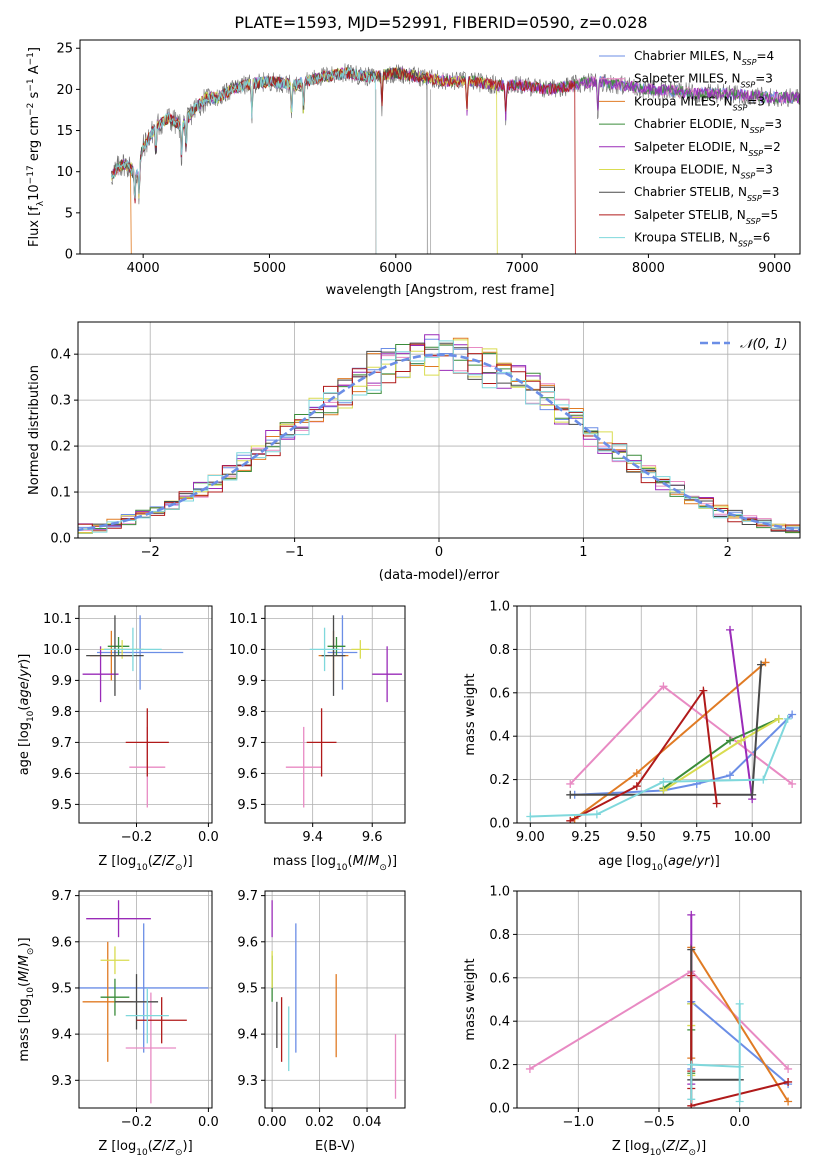 The image size is (819, 1170). I want to click on y-axis-label-part: age, so click(24, 693).